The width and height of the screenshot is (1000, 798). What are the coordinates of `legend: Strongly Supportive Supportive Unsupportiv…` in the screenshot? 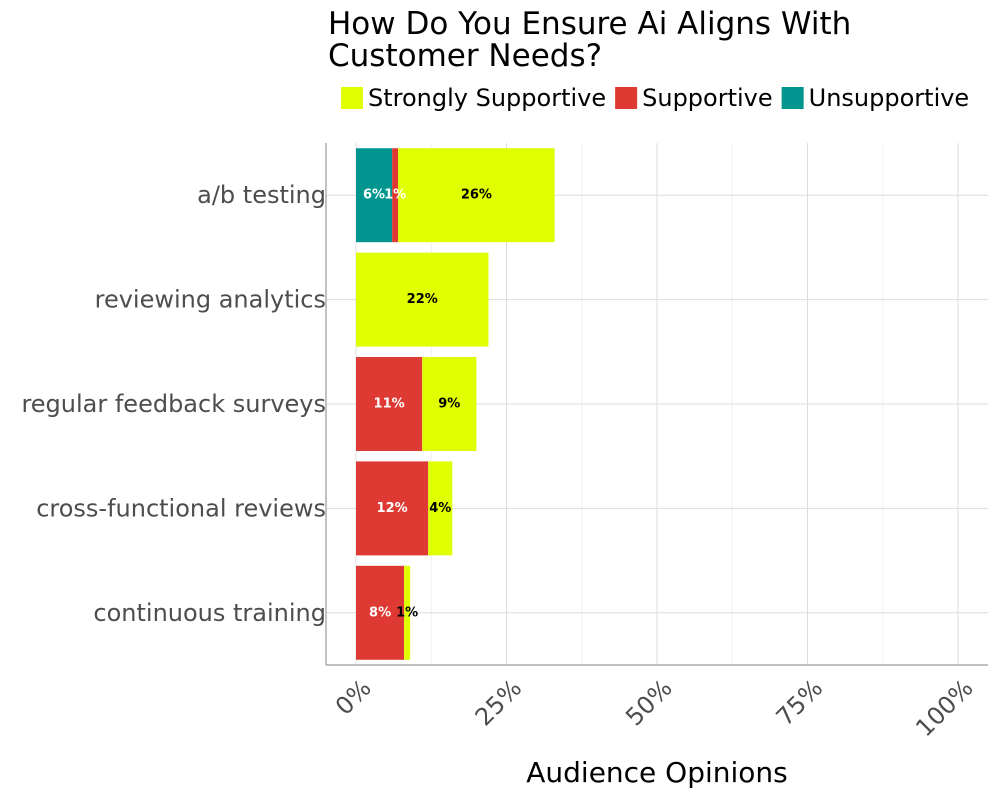 It's located at (655, 98).